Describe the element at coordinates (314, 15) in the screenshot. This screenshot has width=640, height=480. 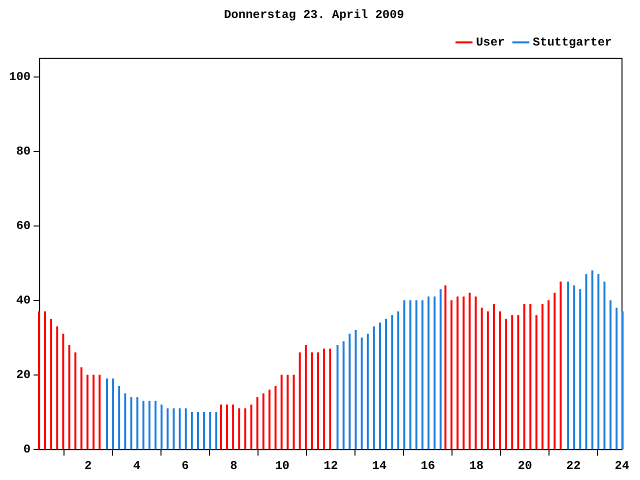
I see `chart-title: Donnerstag 23. April 2009` at that location.